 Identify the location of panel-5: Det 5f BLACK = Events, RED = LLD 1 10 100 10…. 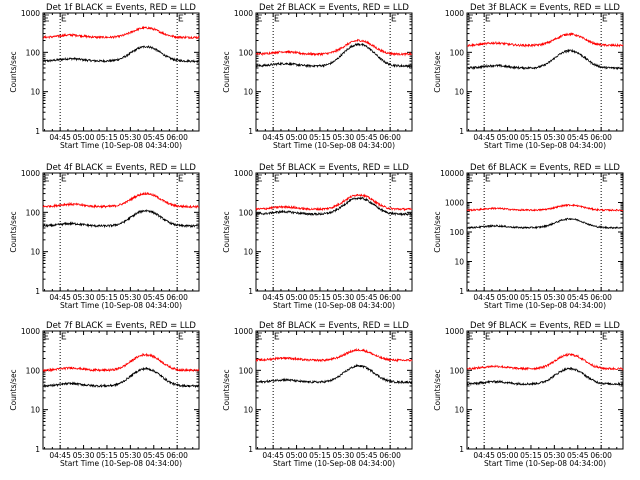
(317, 236).